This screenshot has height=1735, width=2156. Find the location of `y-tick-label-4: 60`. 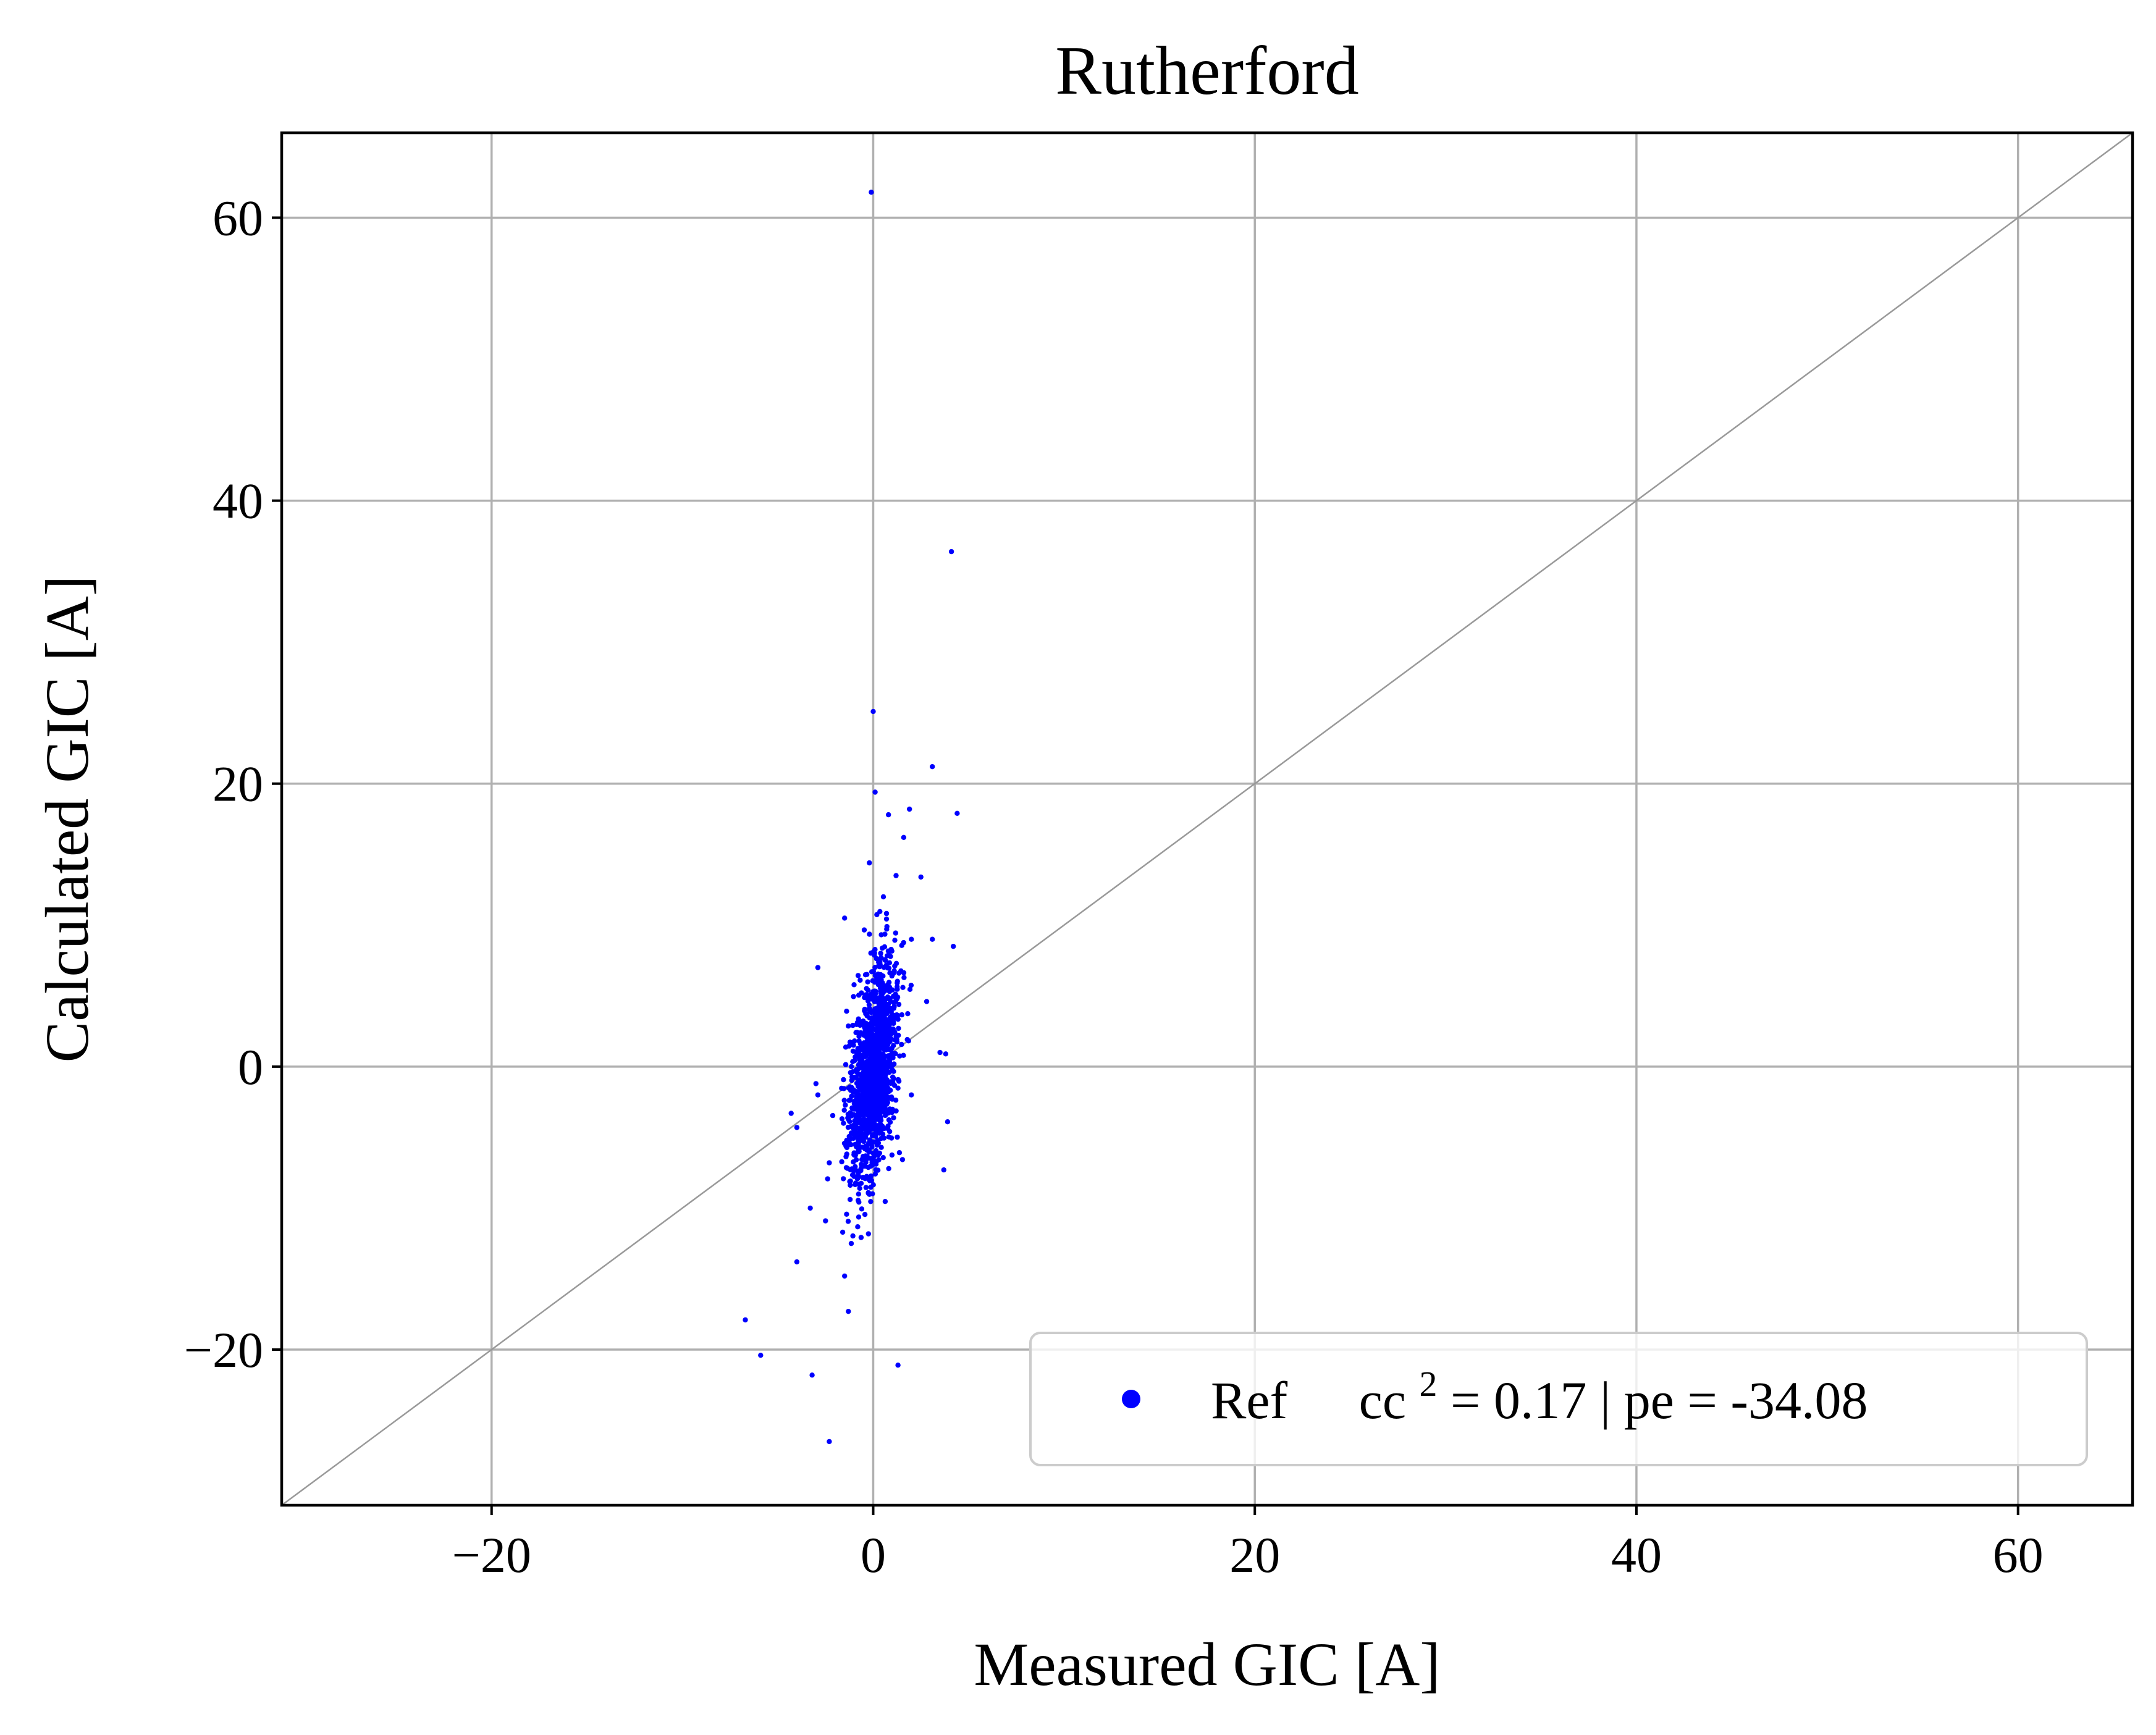

y-tick-label-4: 60 is located at coordinates (238, 218).